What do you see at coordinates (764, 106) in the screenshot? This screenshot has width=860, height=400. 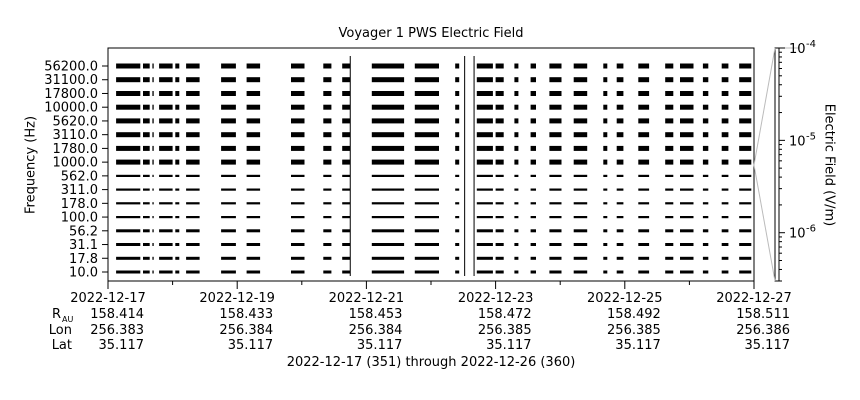 I see `colorbar-connector` at bounding box center [764, 106].